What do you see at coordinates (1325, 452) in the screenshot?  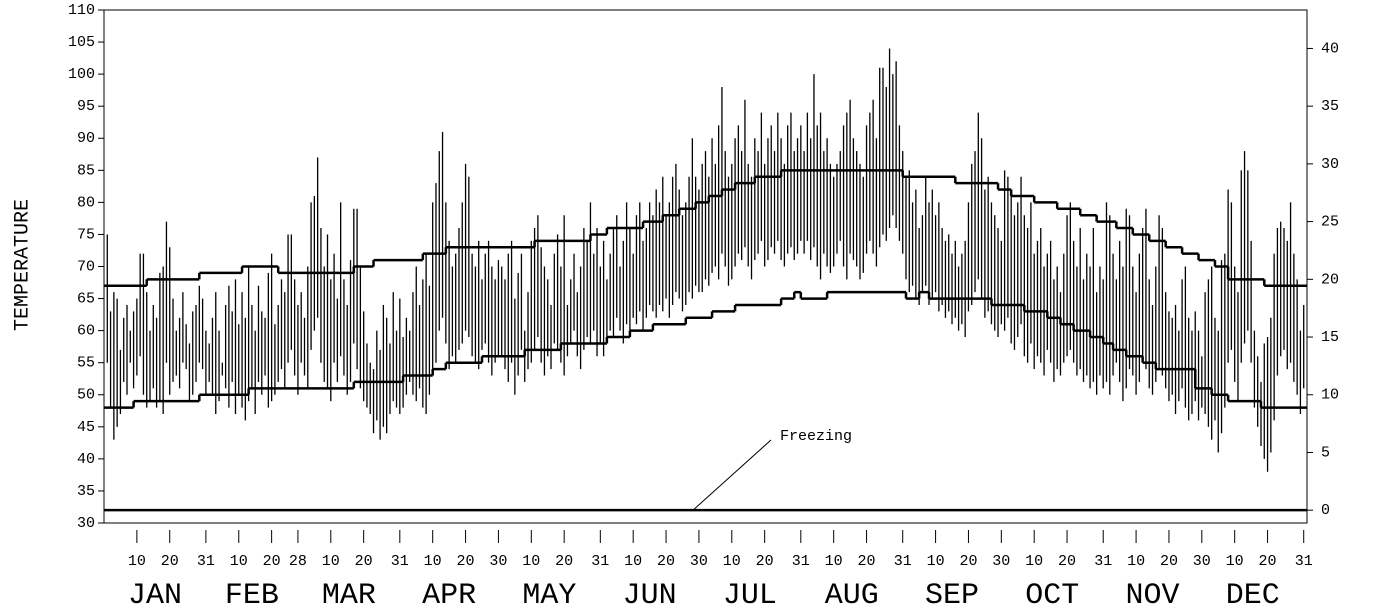 I see `y2-tick-label: 5` at bounding box center [1325, 452].